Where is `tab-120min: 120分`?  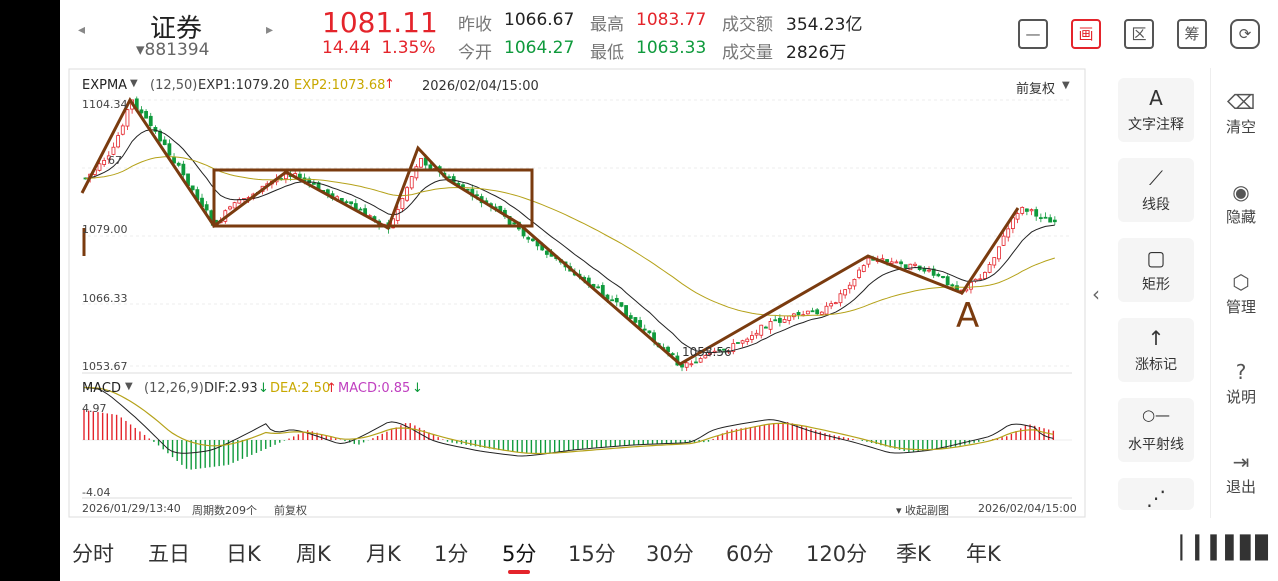
tab-120min: 120分 is located at coordinates (837, 554).